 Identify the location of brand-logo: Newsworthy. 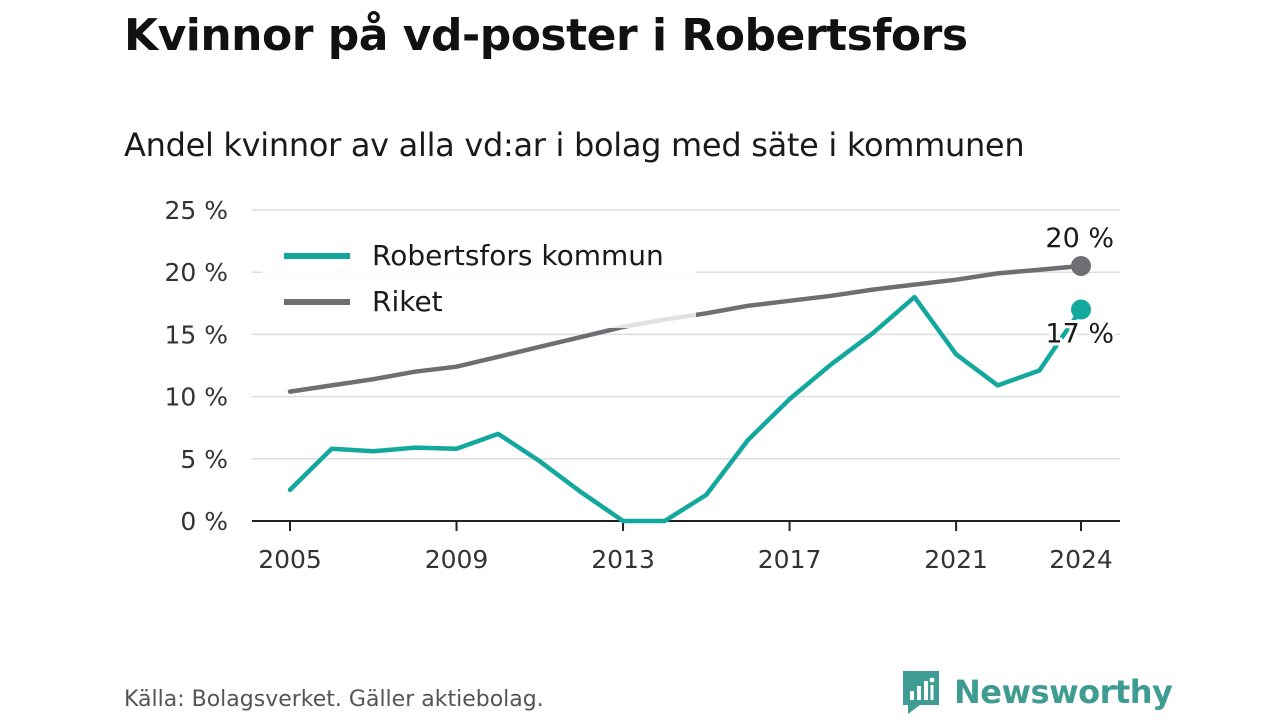
(1036, 692).